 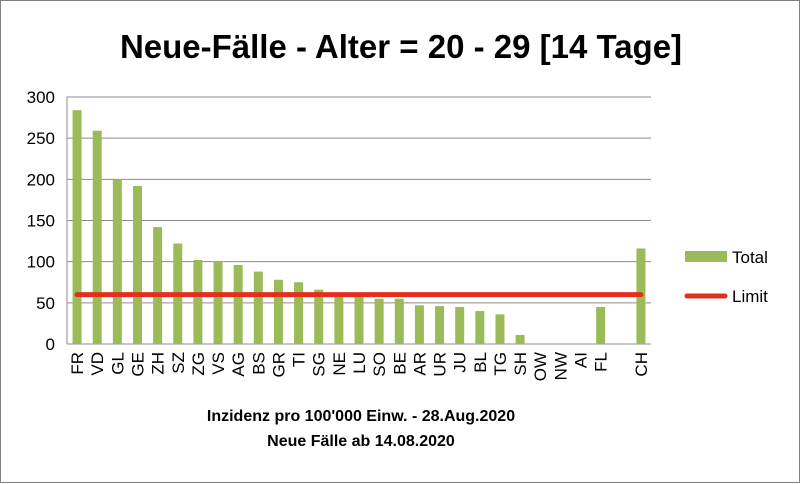 I want to click on x-tick-label: OW, so click(x=540, y=366).